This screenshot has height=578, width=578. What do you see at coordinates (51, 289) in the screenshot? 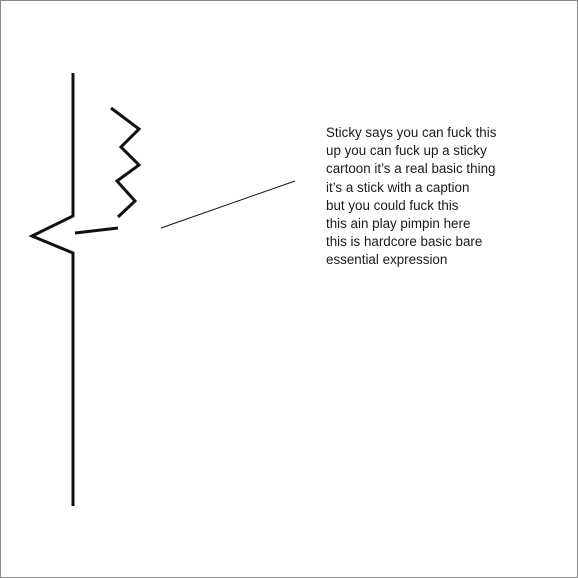
I see `stick-figure-body` at bounding box center [51, 289].